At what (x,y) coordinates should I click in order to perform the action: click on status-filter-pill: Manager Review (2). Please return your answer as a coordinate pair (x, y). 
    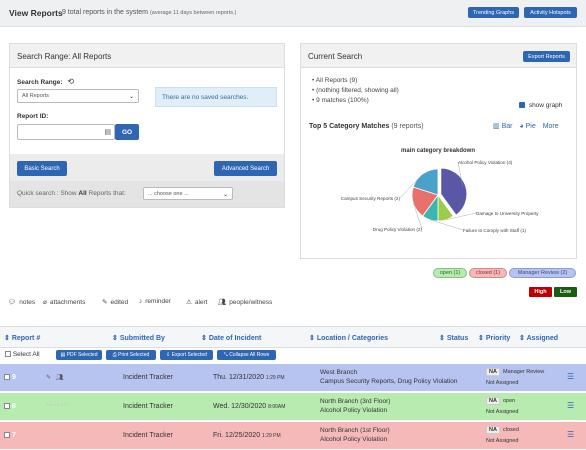
    Looking at the image, I should click on (542, 273).